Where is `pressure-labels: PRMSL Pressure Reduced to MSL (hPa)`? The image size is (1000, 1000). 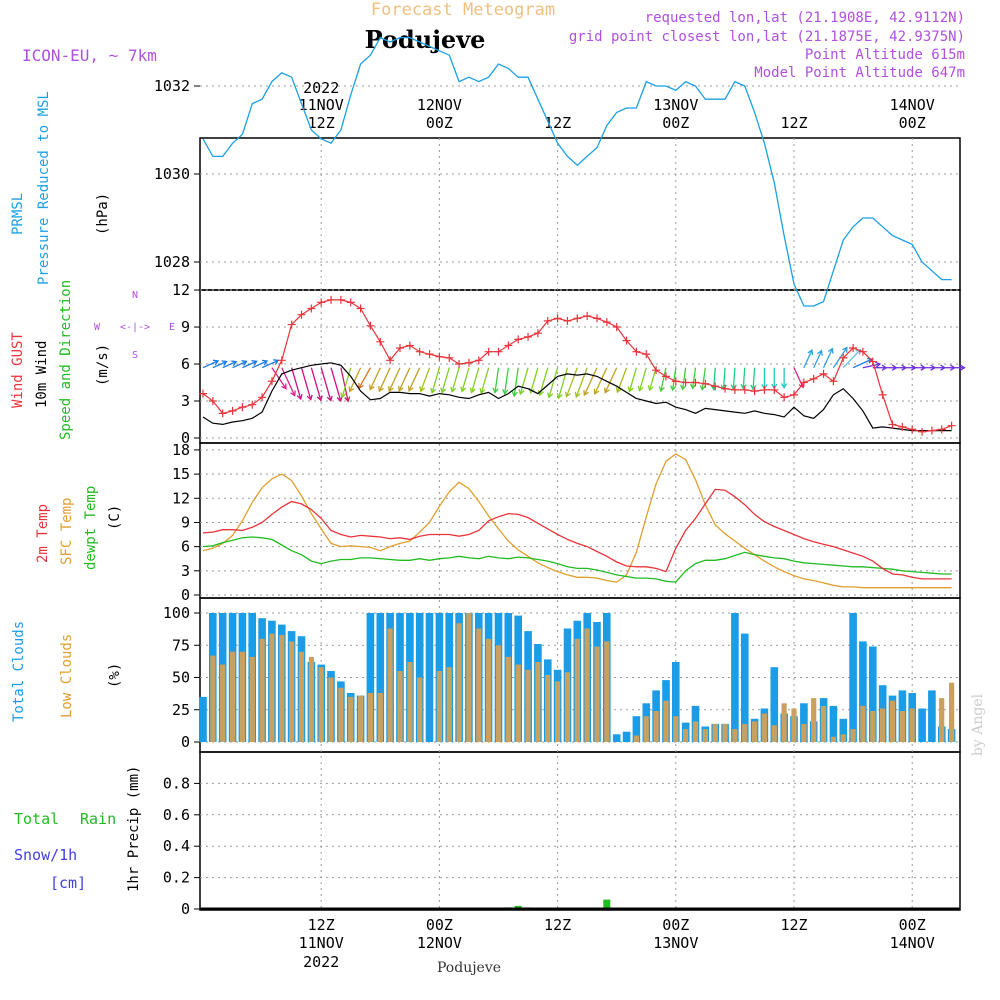
pressure-labels: PRMSL Pressure Reduced to MSL (hPa) is located at coordinates (60, 188).